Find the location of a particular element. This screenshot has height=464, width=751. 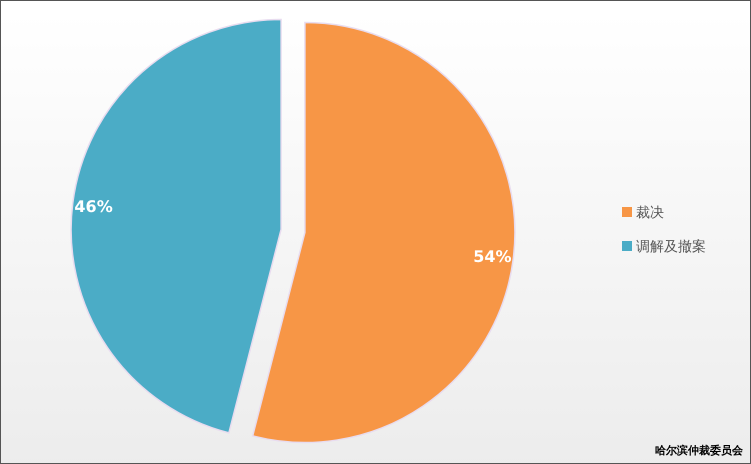

data-label: 46% is located at coordinates (93, 206).